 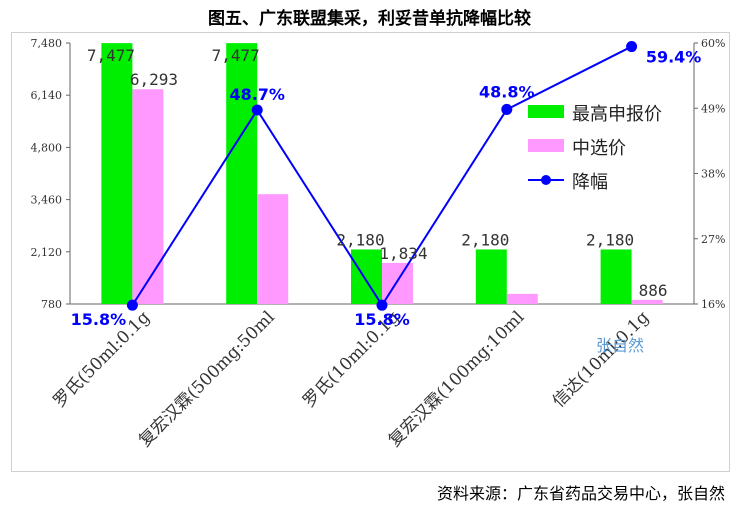 I want to click on watermark: 张自然, so click(x=620, y=345).